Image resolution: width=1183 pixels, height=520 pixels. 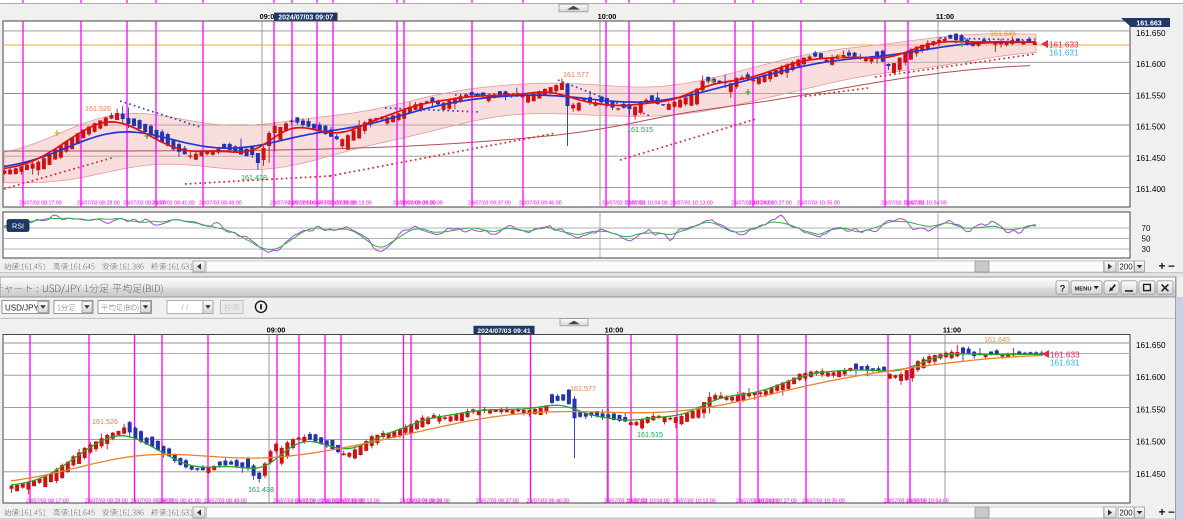 I want to click on svg-text: 30, so click(x=1146, y=249).